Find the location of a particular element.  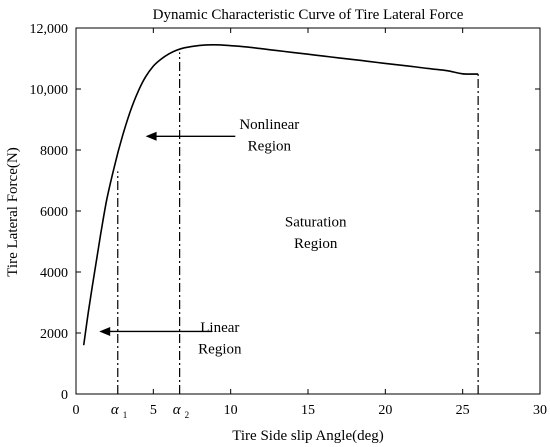

alpha-subscript: 2 is located at coordinates (187, 415).